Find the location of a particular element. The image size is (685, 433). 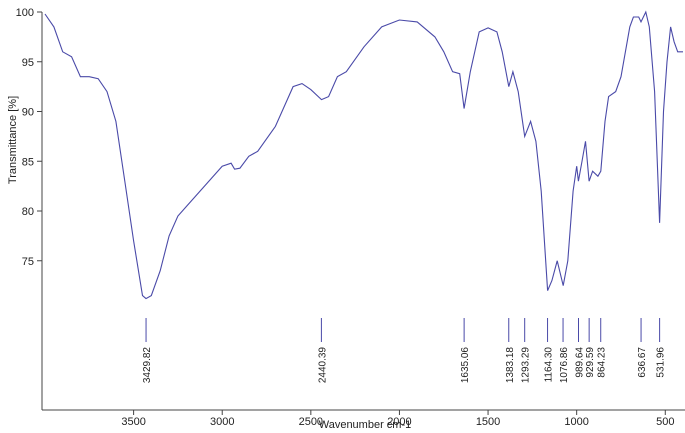

peak-label: 989.64 is located at coordinates (580, 362).